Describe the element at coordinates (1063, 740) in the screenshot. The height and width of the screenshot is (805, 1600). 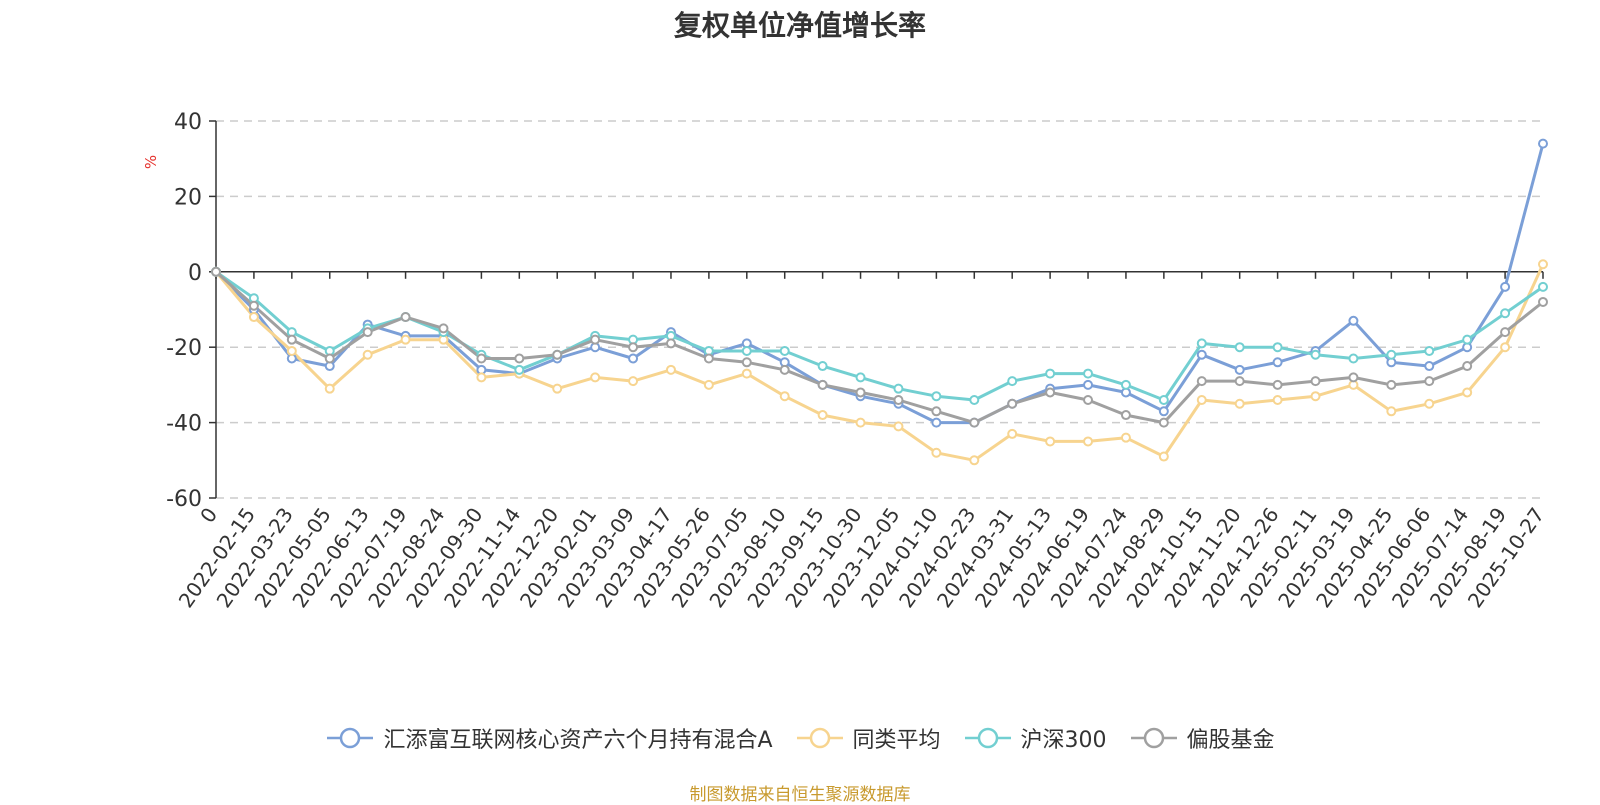
I see `legend-label: 沪深300` at that location.